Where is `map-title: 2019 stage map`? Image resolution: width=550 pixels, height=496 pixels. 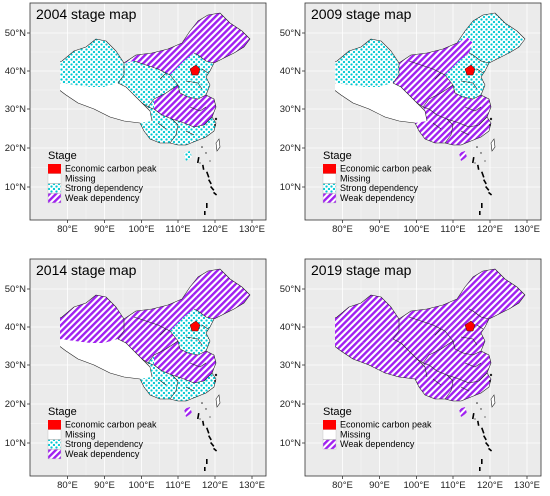
map-title: 2019 stage map is located at coordinates (361, 270).